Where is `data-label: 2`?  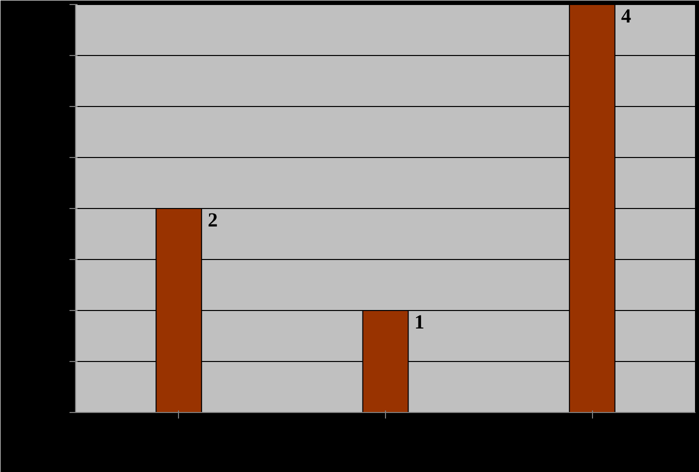
data-label: 2 is located at coordinates (213, 221).